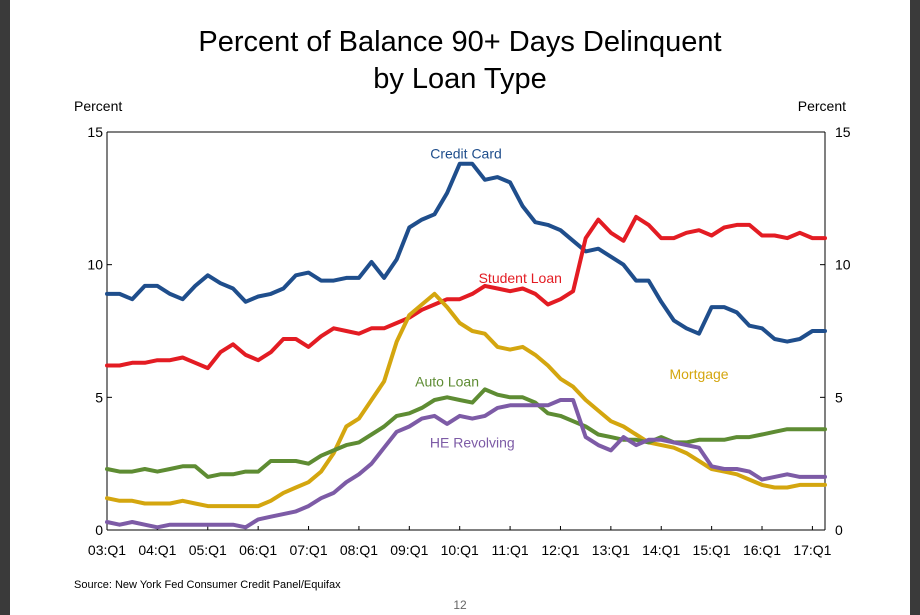 Image resolution: width=920 pixels, height=615 pixels. Describe the element at coordinates (661, 550) in the screenshot. I see `x-tick-label: 14:Q1` at that location.